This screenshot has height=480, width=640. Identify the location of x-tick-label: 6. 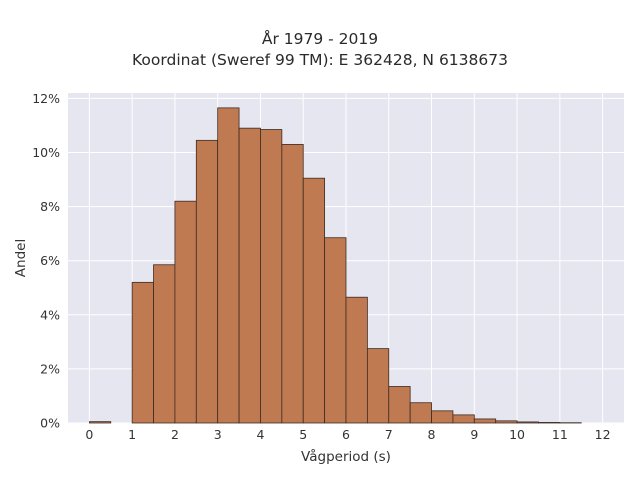
(346, 434).